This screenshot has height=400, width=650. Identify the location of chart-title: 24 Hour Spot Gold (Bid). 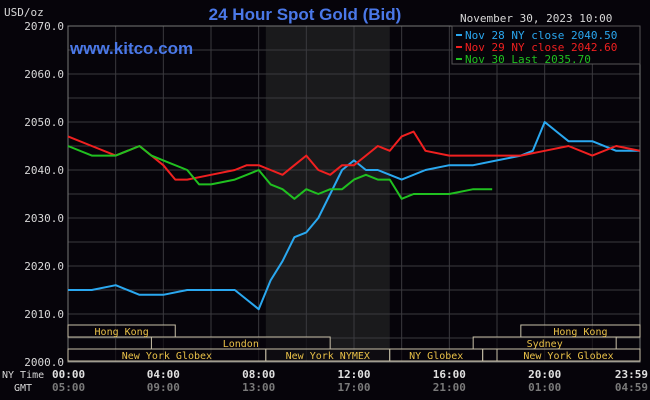
(305, 14).